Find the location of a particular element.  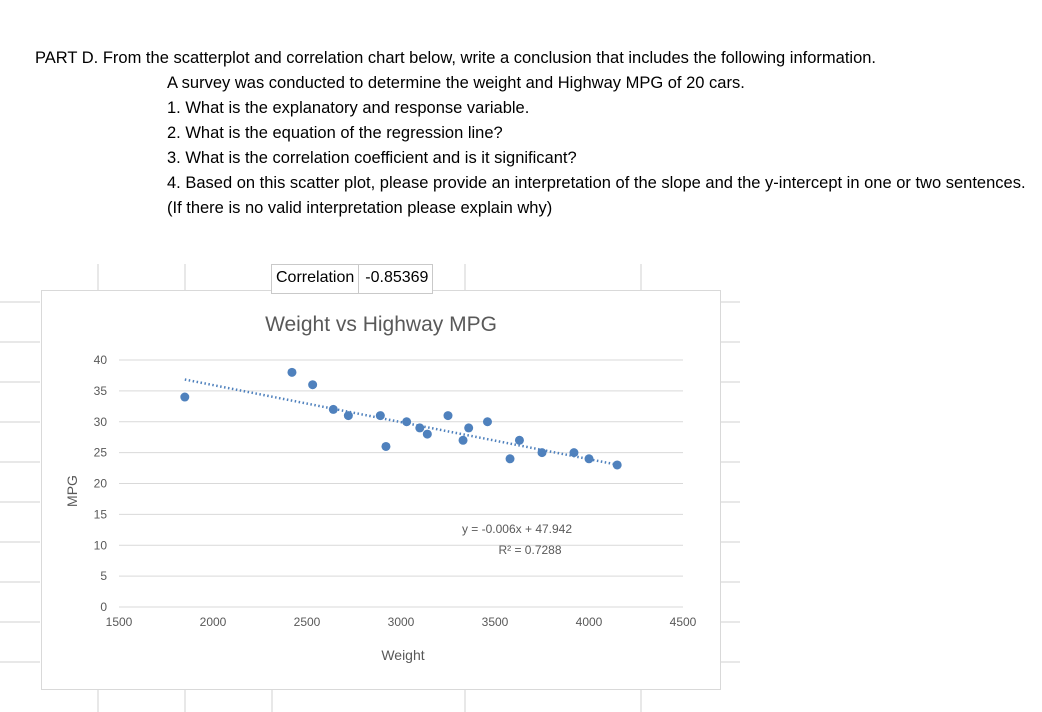

x-tick-label: 1500 is located at coordinates (119, 622).